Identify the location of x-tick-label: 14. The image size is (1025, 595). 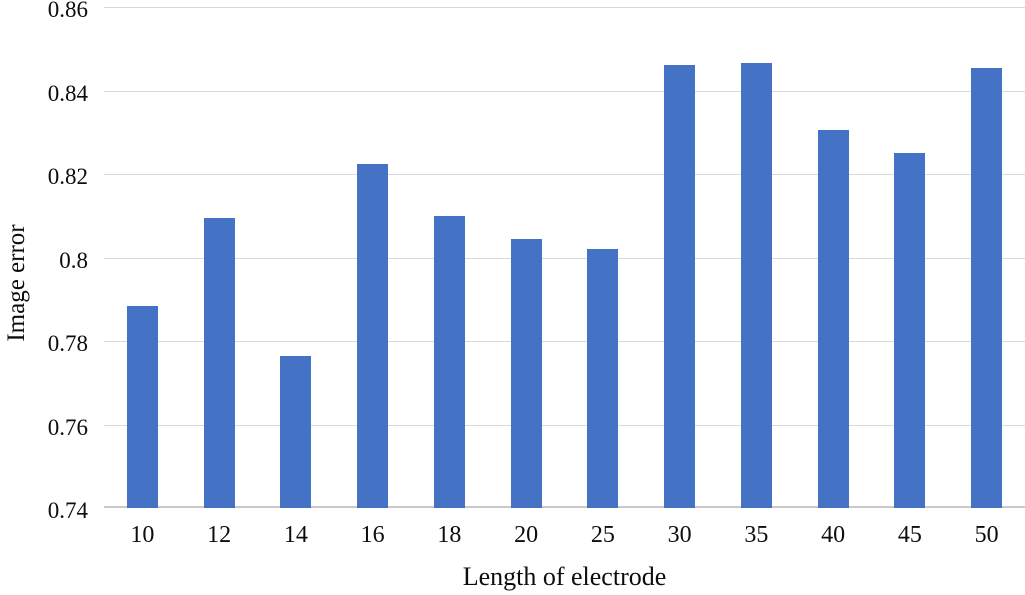
(295, 535).